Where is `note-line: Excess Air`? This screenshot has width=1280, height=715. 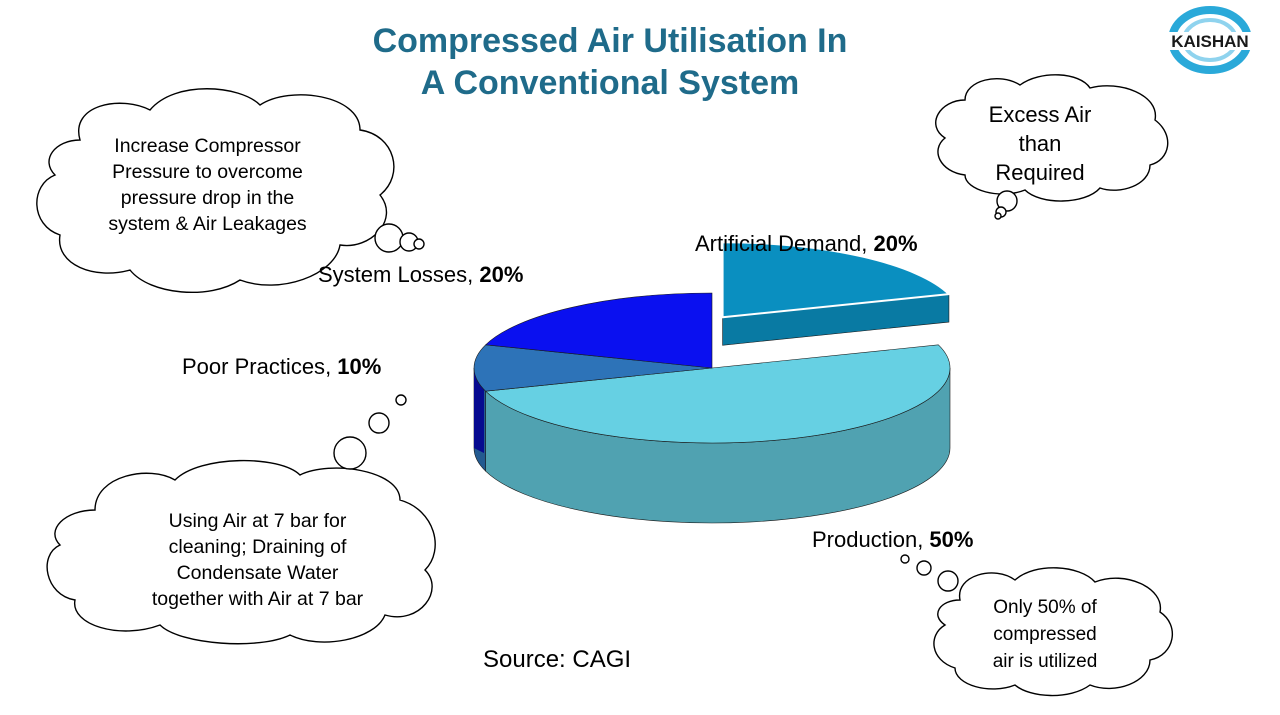 note-line: Excess Air is located at coordinates (1040, 114).